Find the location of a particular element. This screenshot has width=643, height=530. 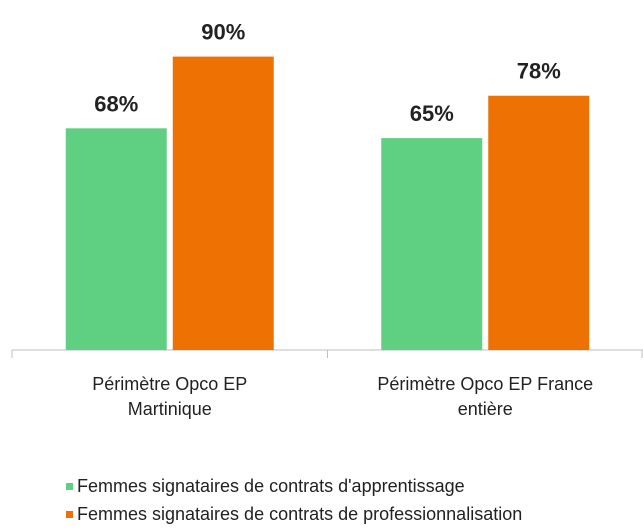

value-label: 78% is located at coordinates (539, 71).